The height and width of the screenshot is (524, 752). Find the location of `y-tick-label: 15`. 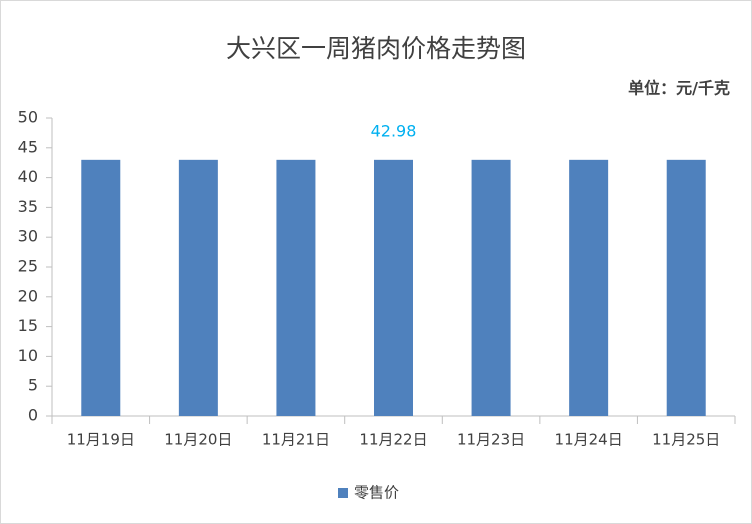

y-tick-label: 15 is located at coordinates (28, 325).